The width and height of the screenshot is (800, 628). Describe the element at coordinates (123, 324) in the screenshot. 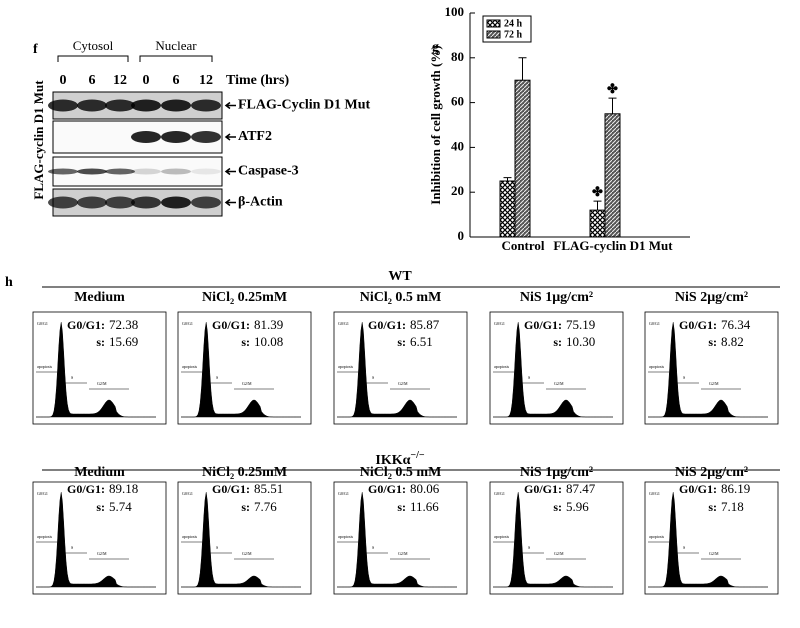

I see `g0g1-value: 72.38` at that location.